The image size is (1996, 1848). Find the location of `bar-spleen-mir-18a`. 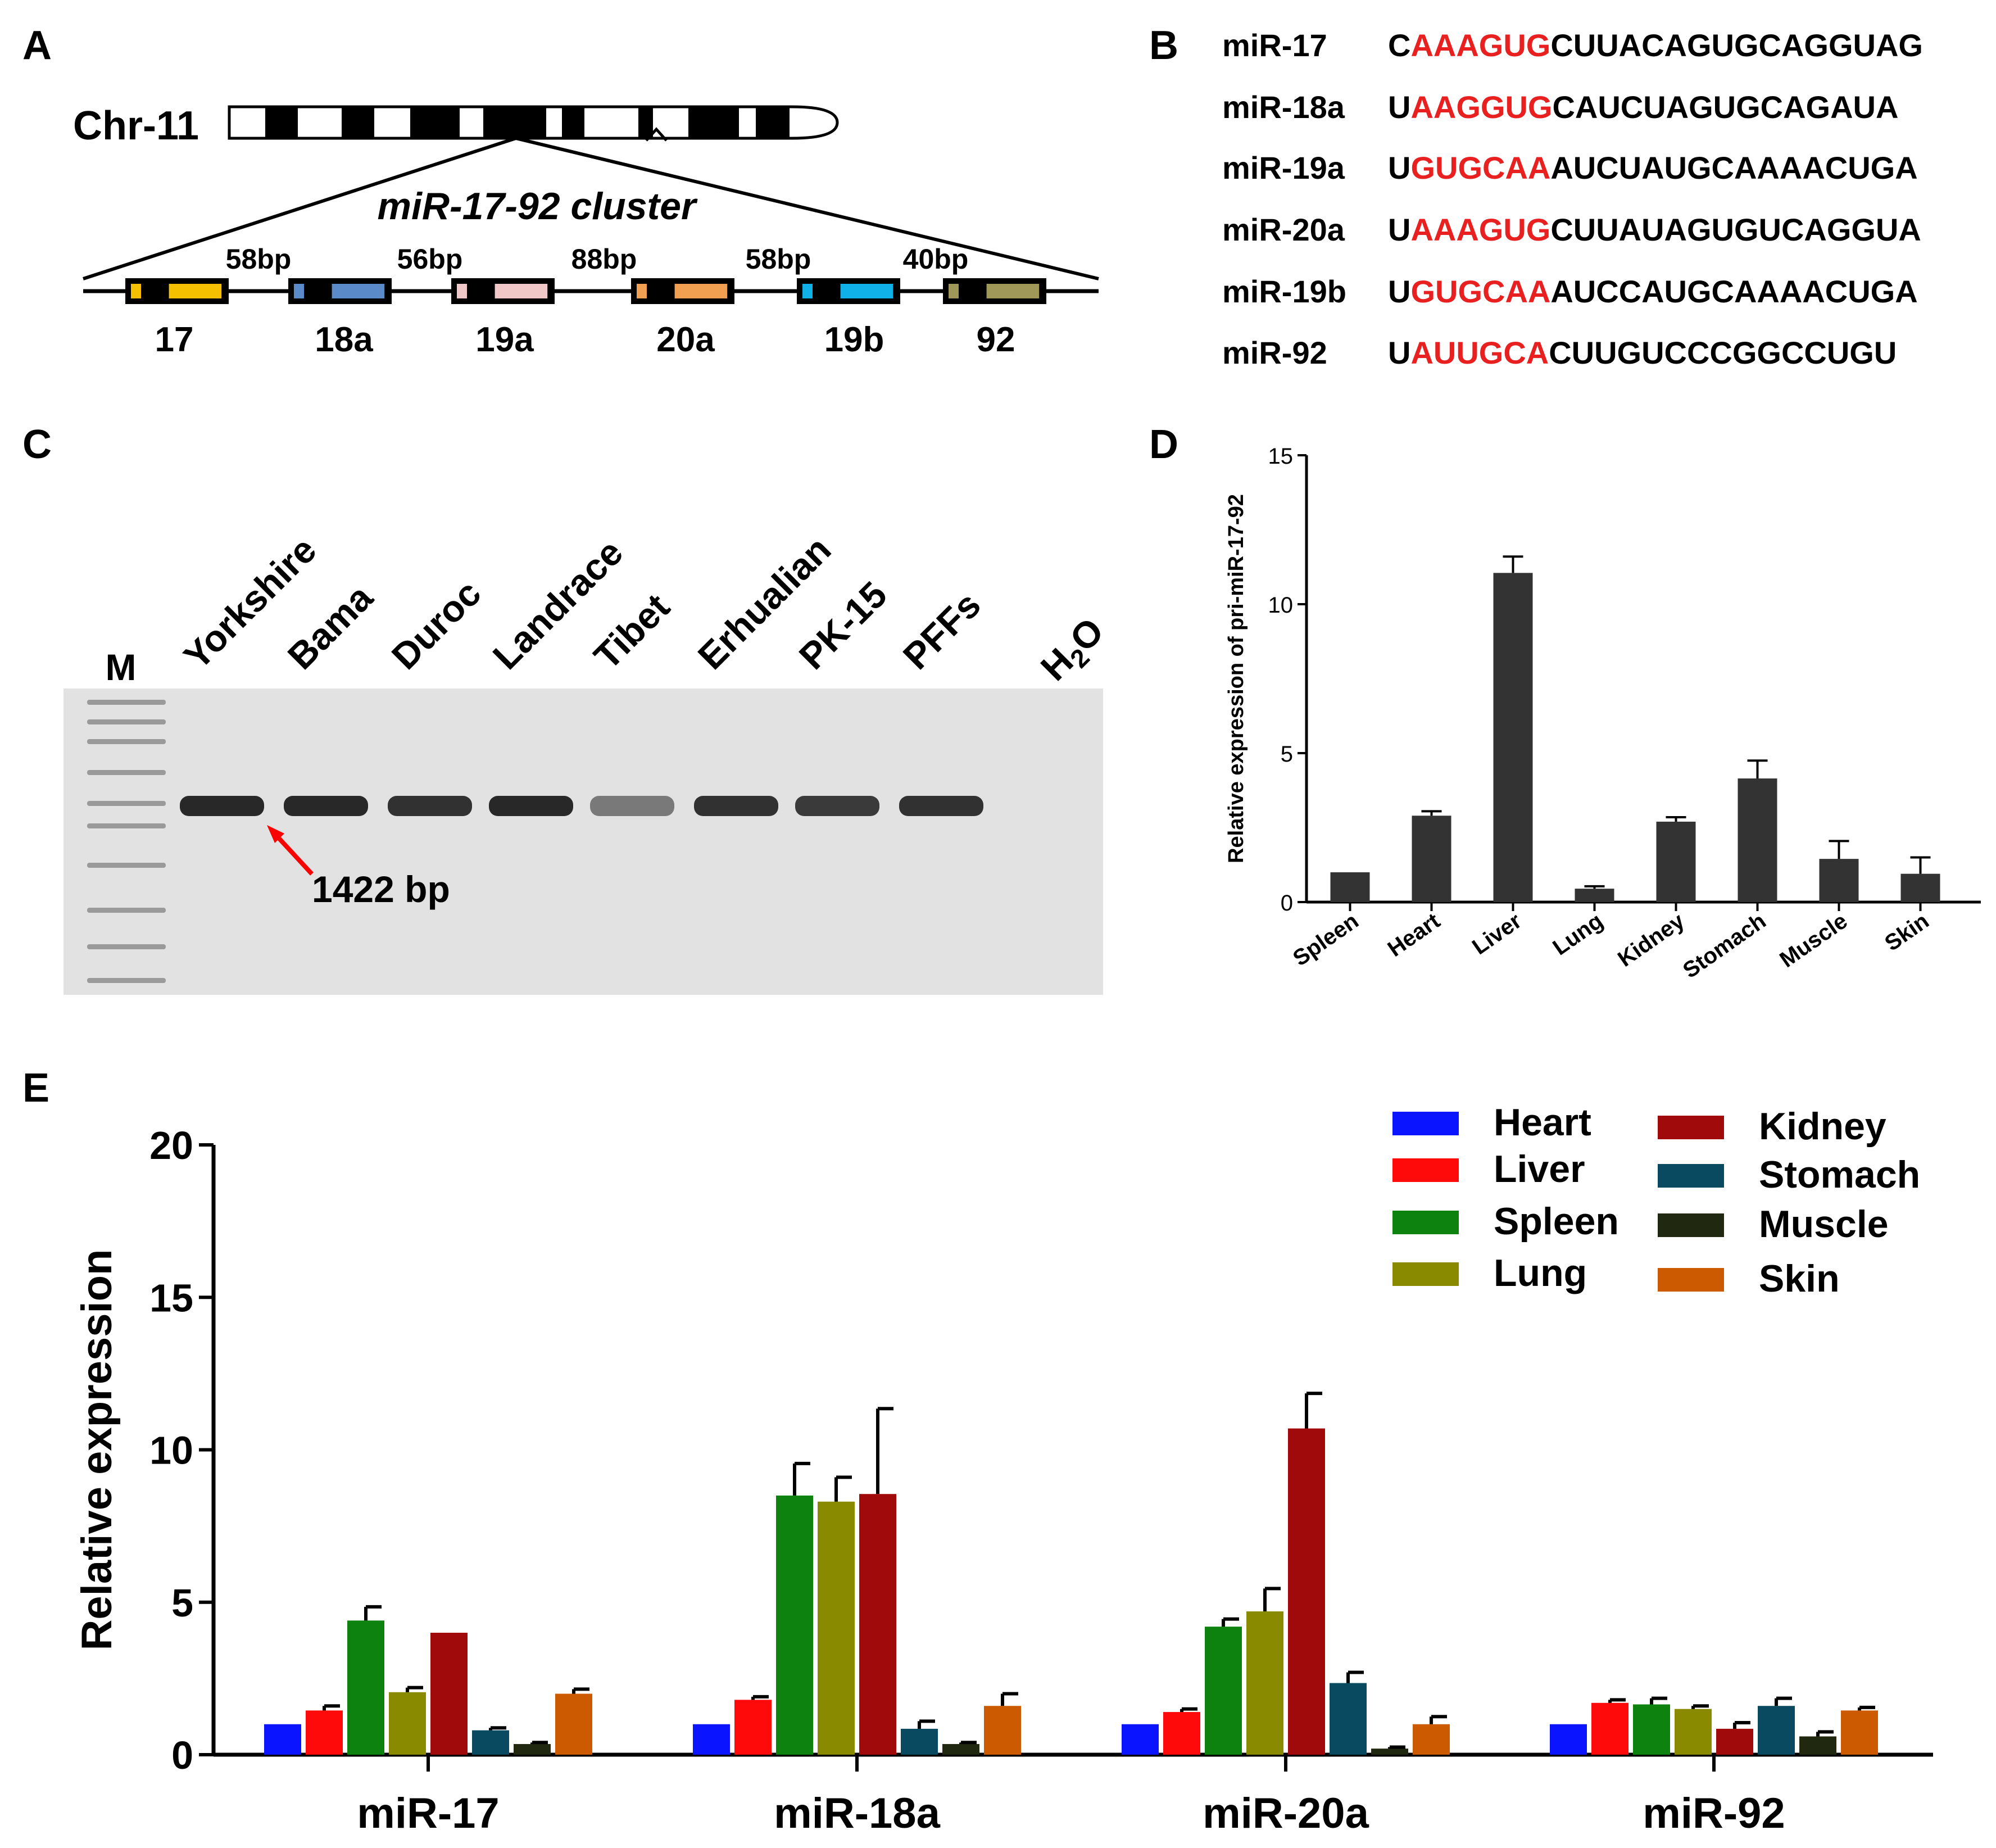

bar-spleen-mir-18a is located at coordinates (794, 1625).